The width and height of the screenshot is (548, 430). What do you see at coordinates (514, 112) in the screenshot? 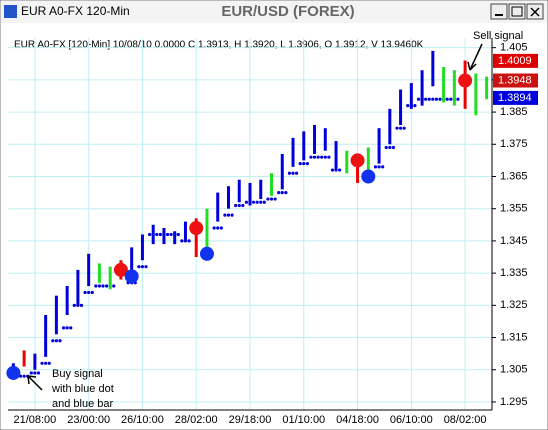
I see `y-tick-label: 1.385` at bounding box center [514, 112].